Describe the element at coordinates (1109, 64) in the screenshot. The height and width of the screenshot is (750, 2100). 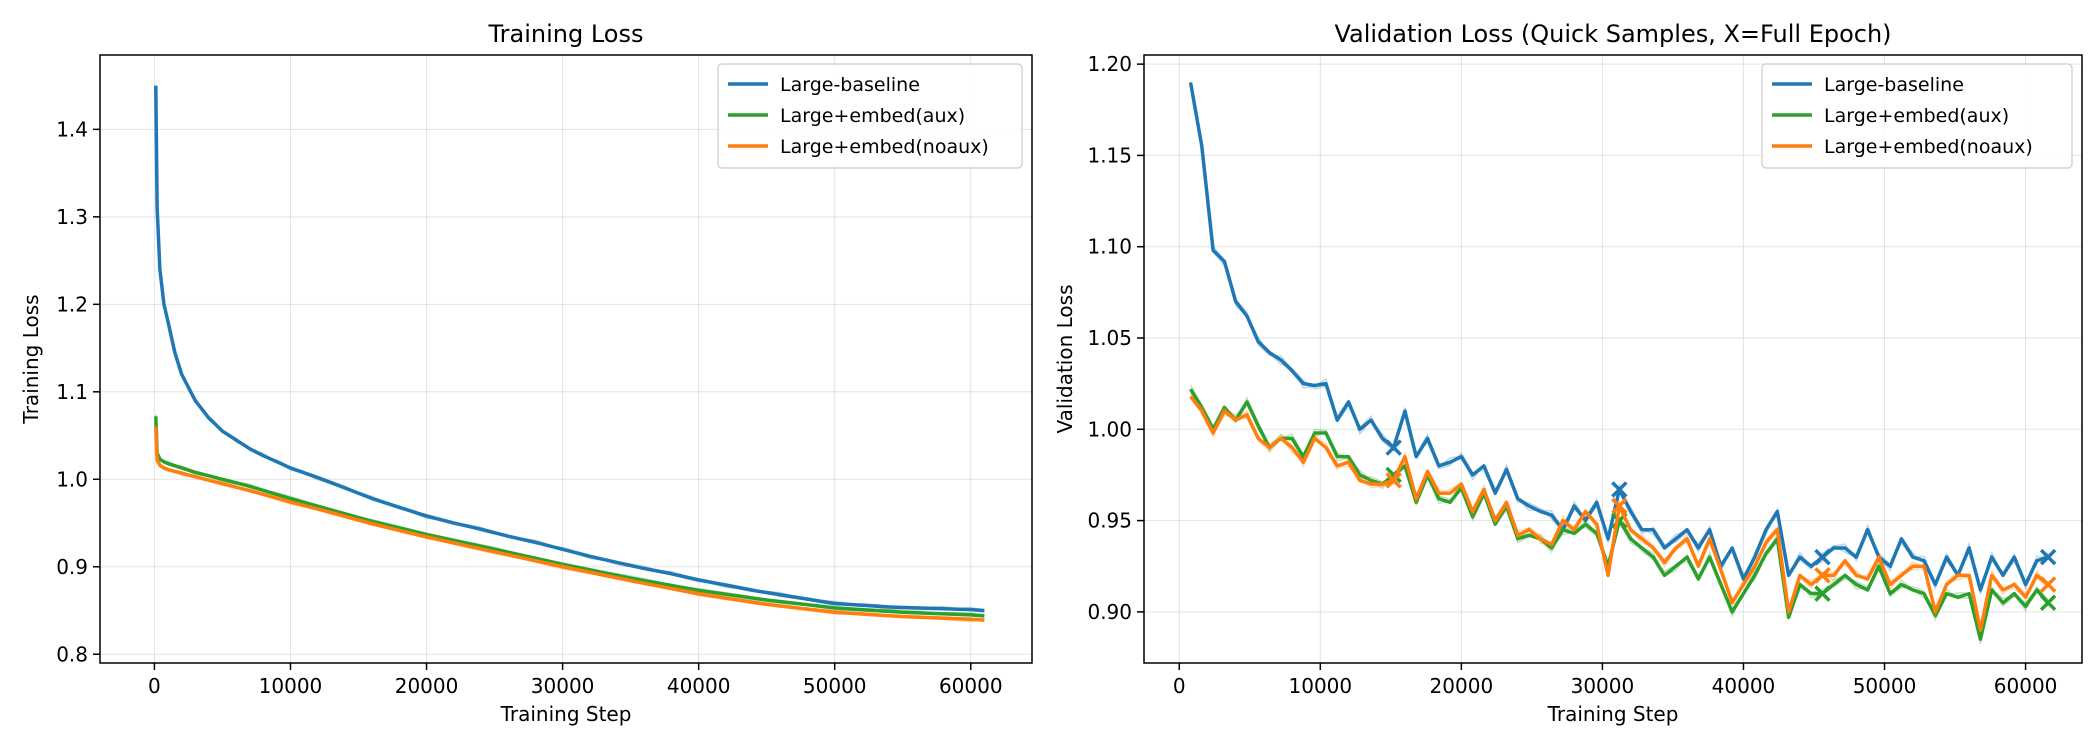
I see `y-tick-label: 1.20` at that location.